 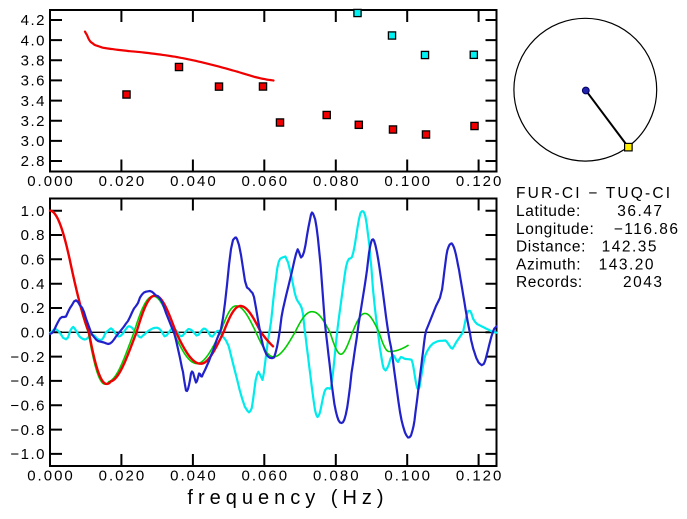 I want to click on svg-text: 36.47, so click(x=640, y=211).